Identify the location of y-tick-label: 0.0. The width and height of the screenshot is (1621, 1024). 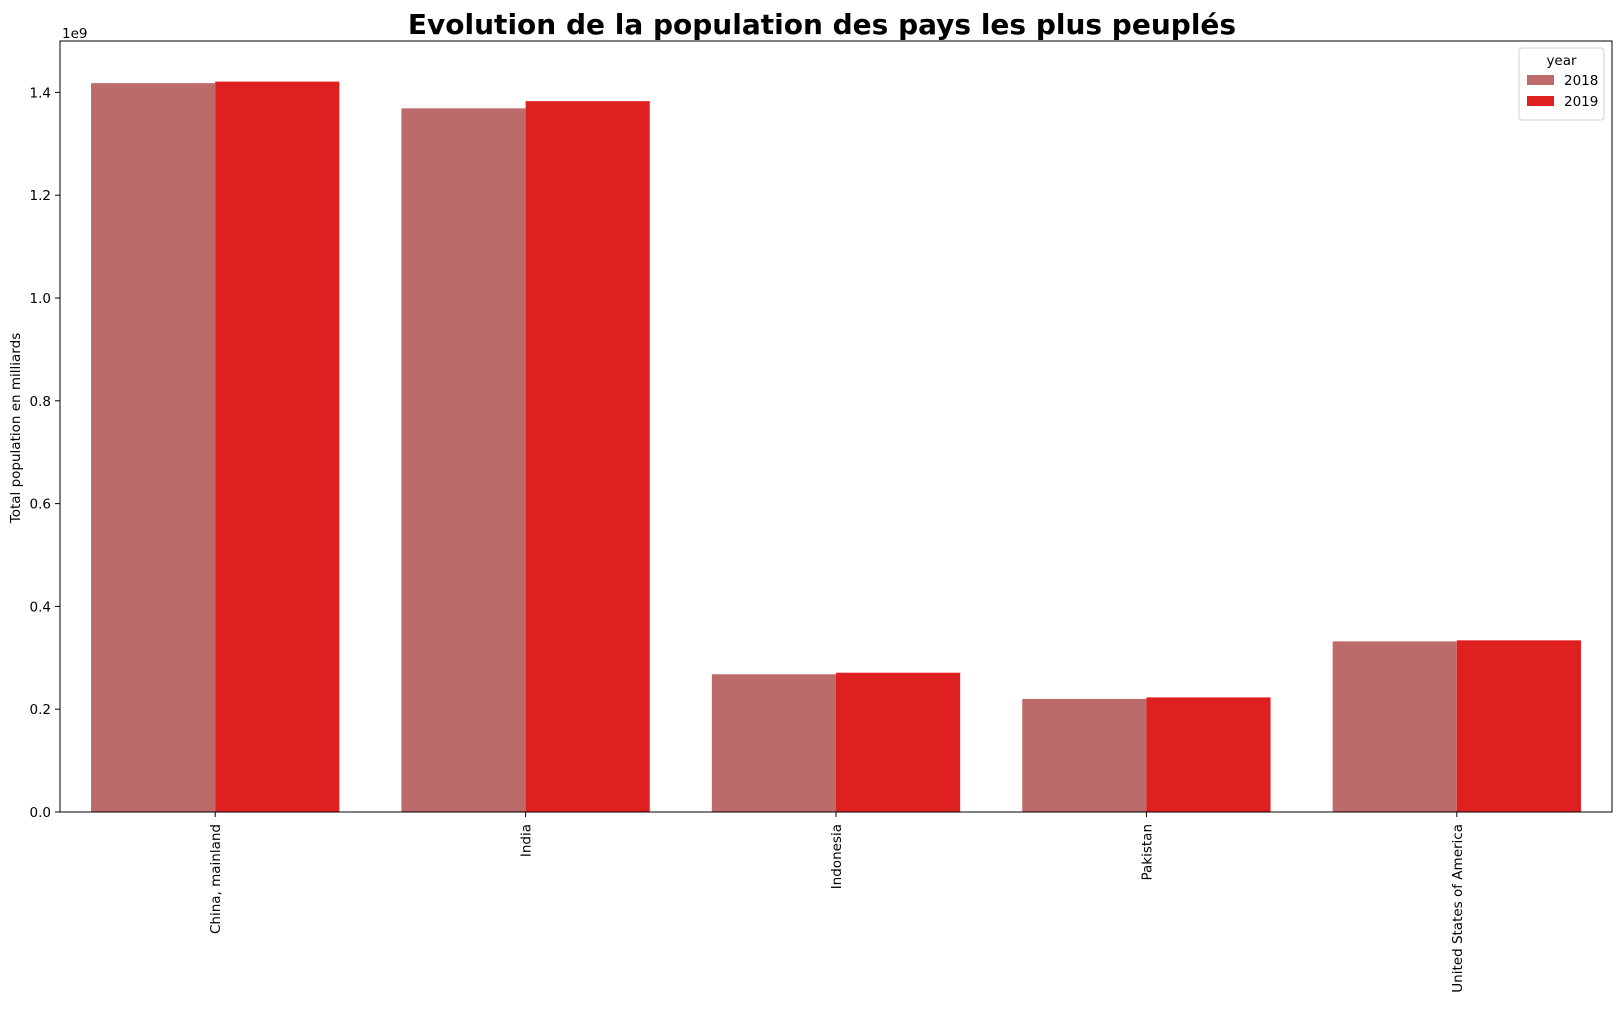
(40, 813).